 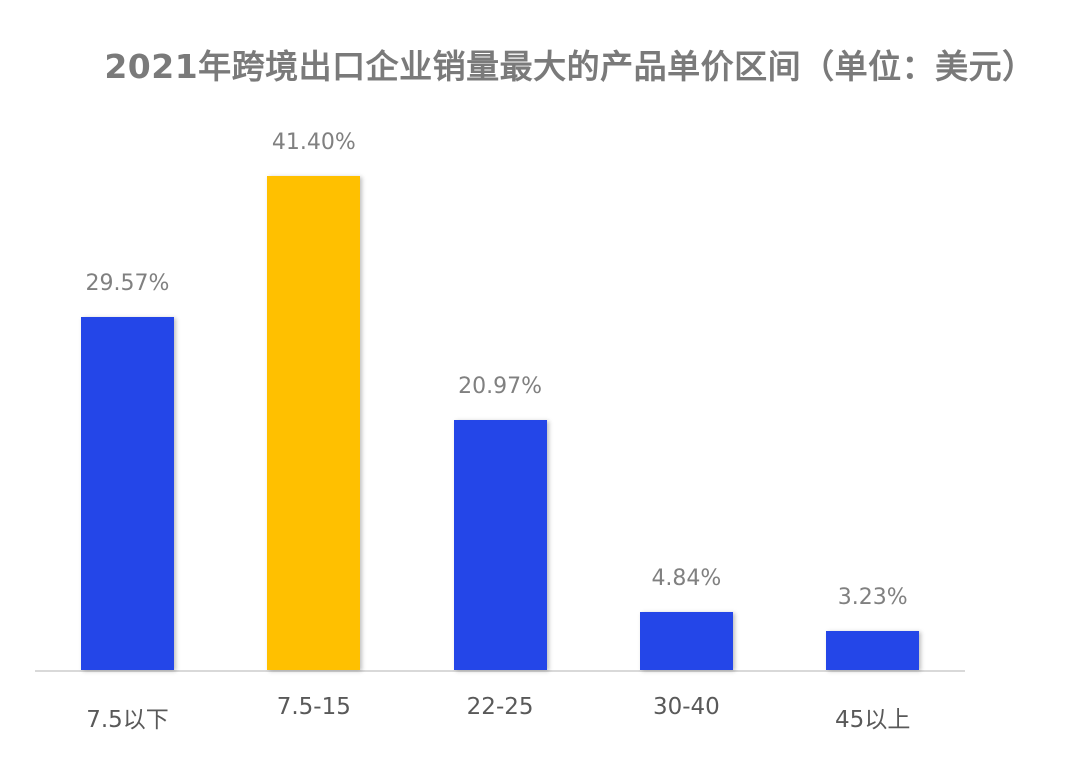 I want to click on data-label: 29.57%, so click(x=127, y=284).